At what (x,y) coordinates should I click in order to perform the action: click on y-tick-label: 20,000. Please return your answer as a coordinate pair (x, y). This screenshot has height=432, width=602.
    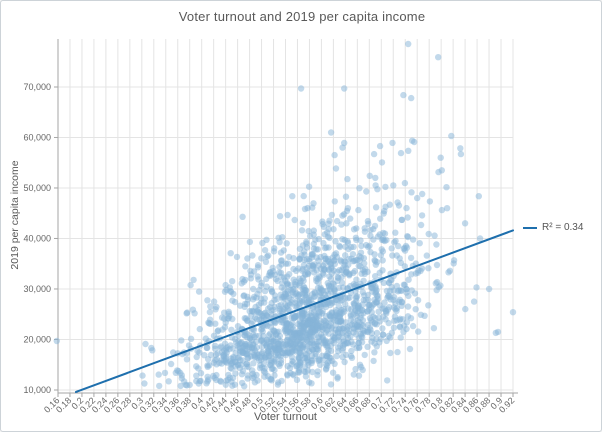
    Looking at the image, I should click on (37, 339).